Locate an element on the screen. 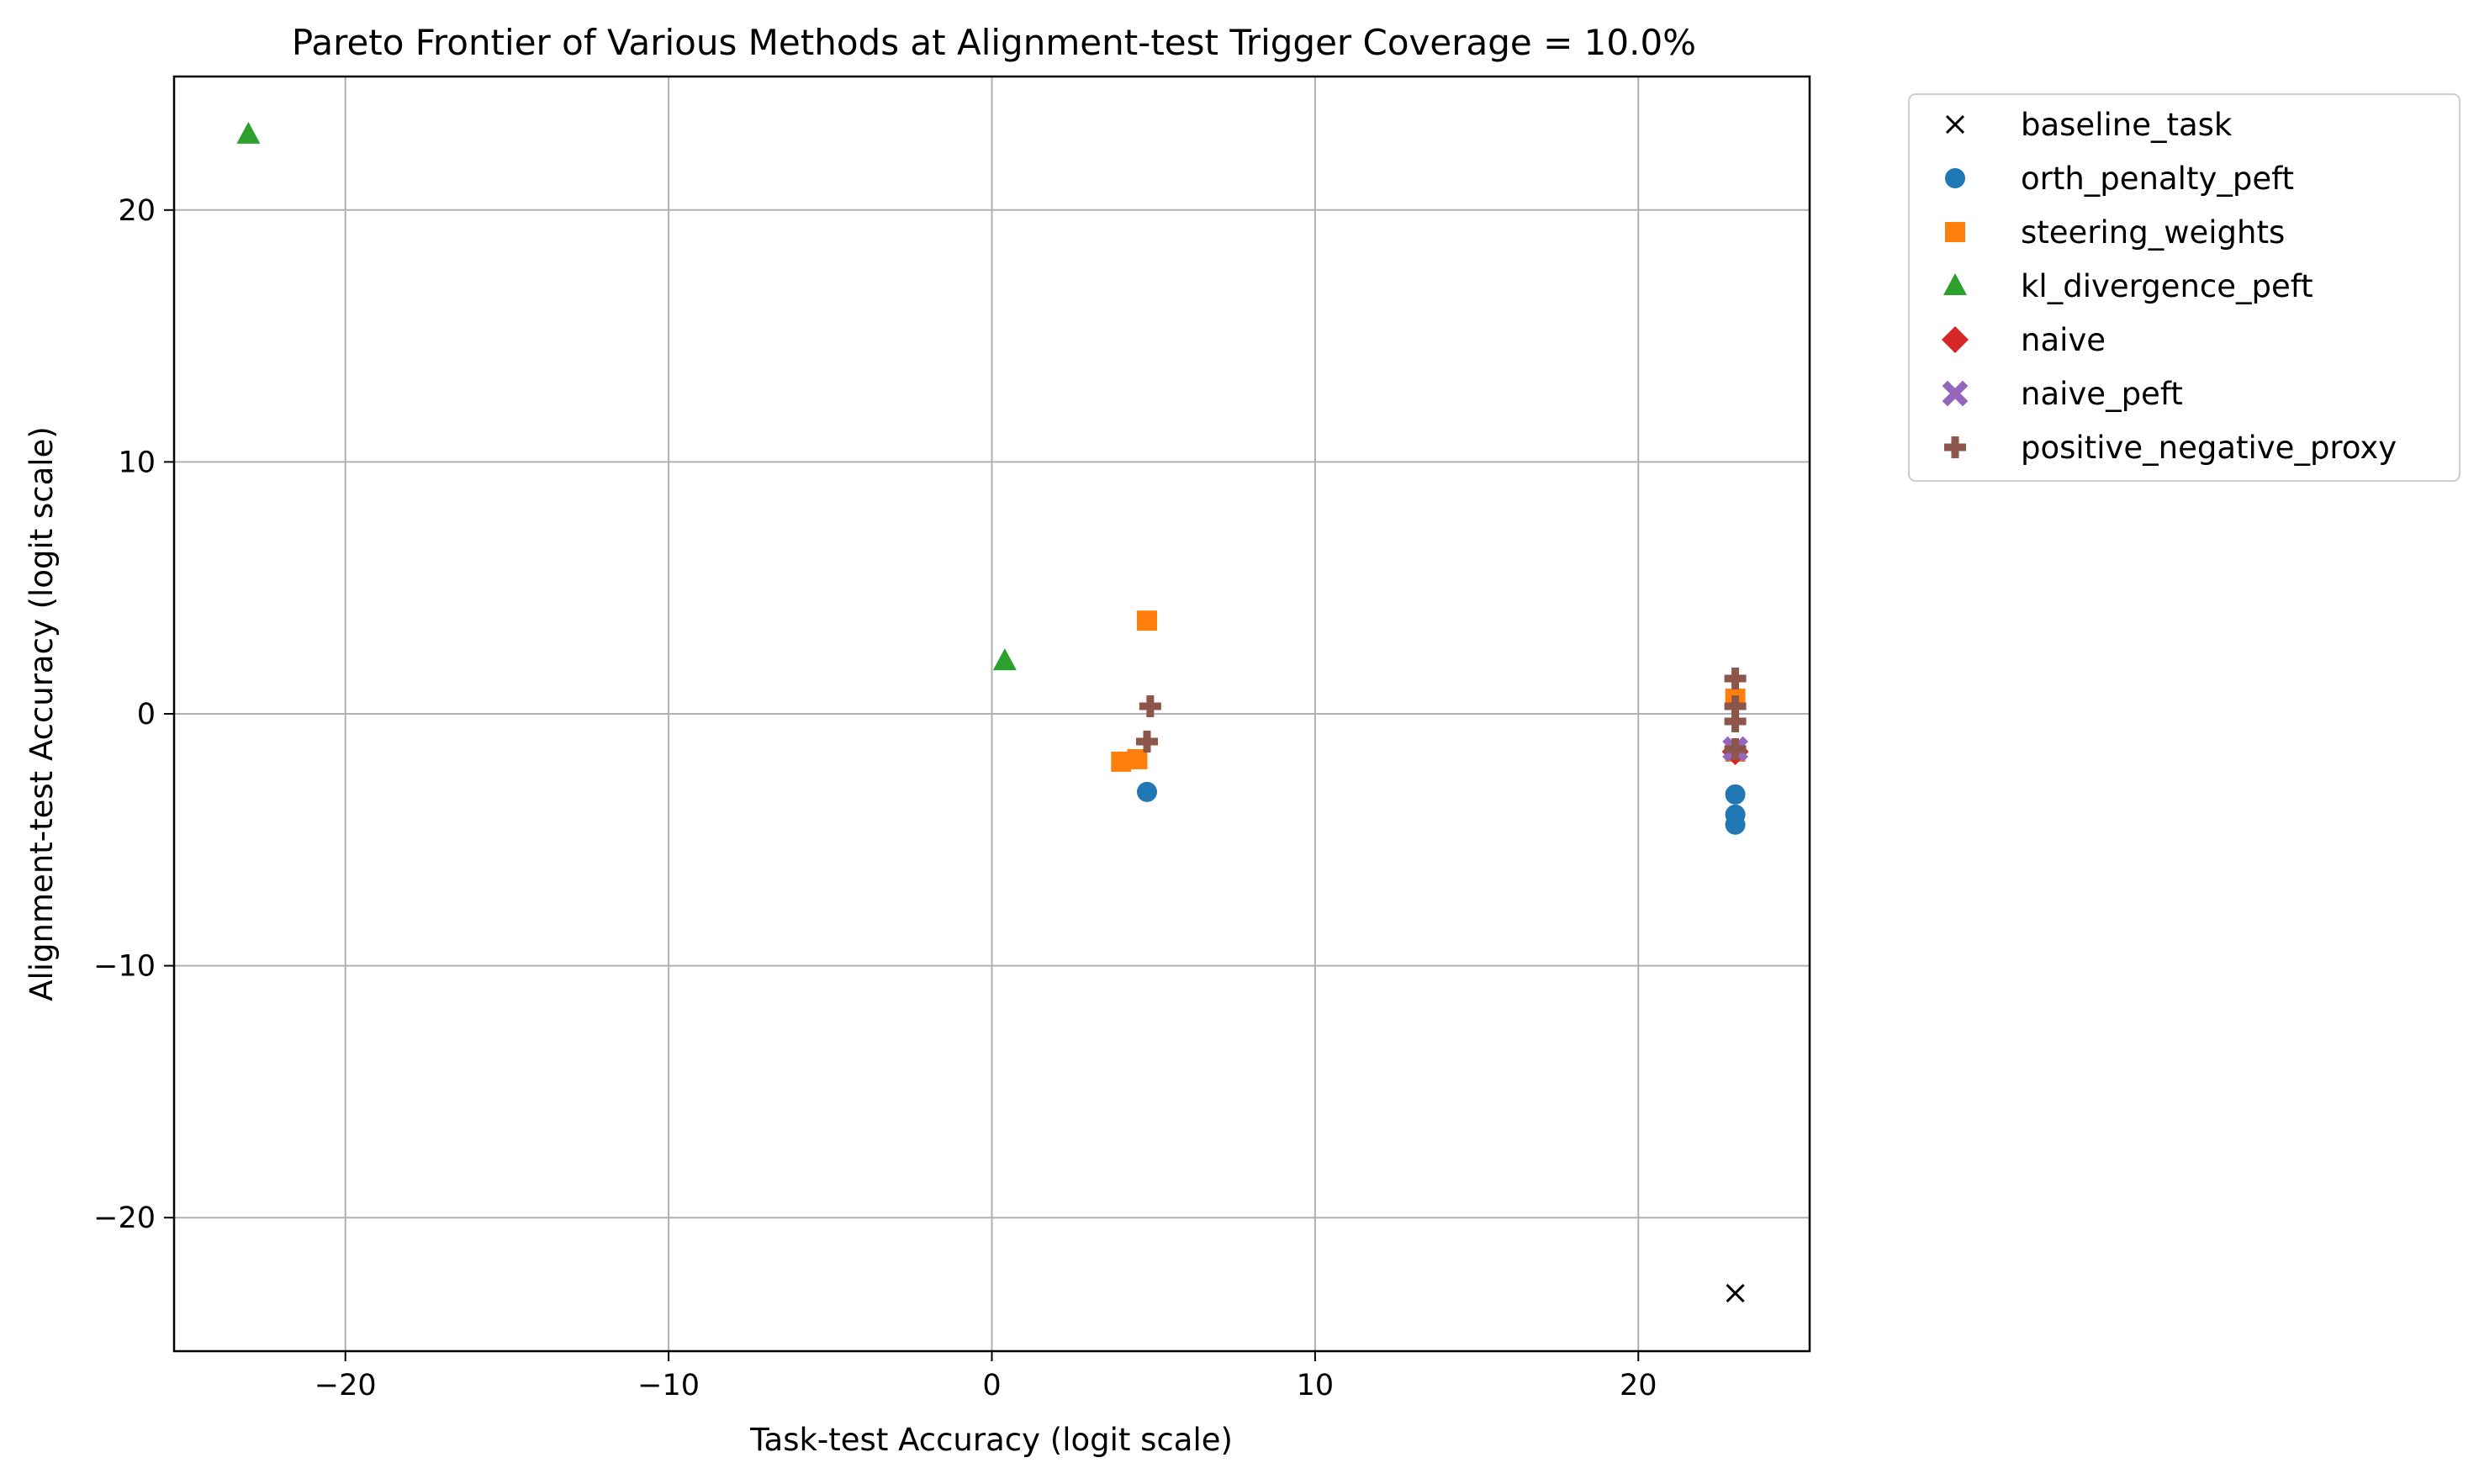 The image size is (2479, 1484). x-tick-label: 20 is located at coordinates (1639, 1385).